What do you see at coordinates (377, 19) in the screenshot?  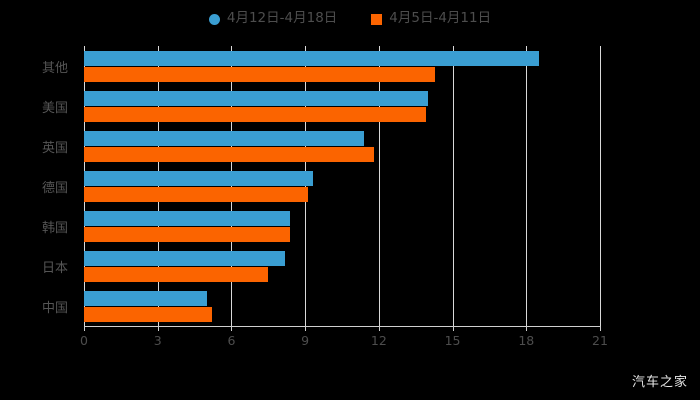 I see `legend-swatch-square-icon` at bounding box center [377, 19].